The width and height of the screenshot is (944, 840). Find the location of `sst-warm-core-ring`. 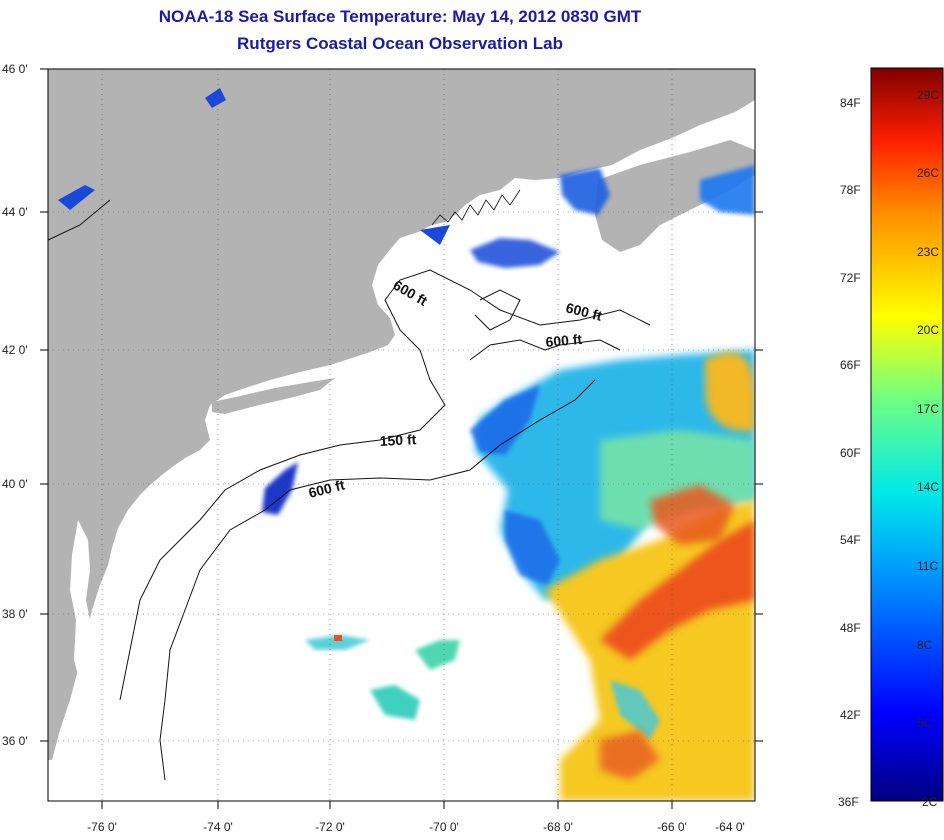

sst-warm-core-ring is located at coordinates (730, 392).